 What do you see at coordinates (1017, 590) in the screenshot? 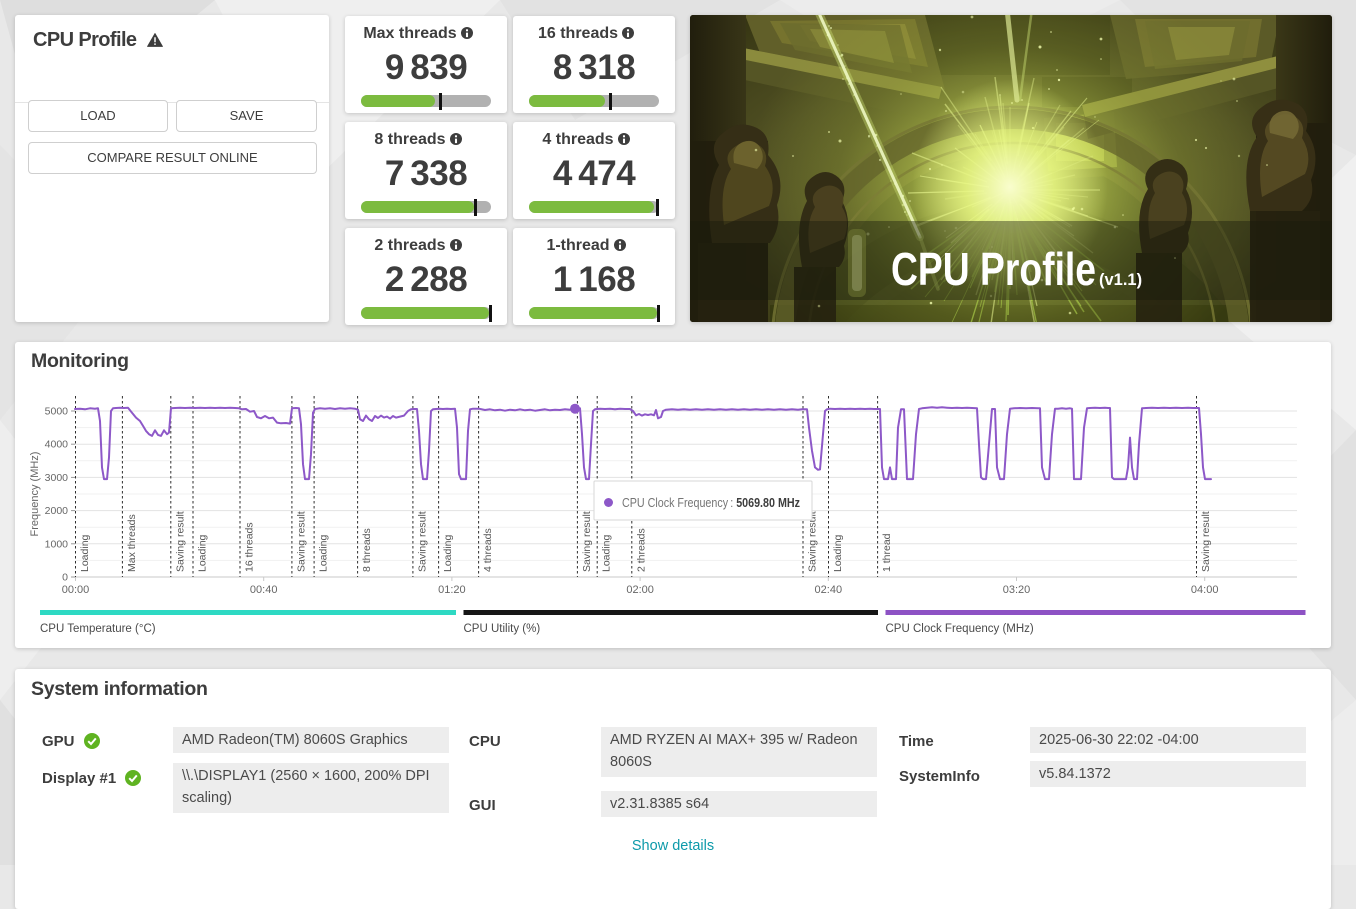
I see `svg-text: 03:20` at bounding box center [1017, 590].